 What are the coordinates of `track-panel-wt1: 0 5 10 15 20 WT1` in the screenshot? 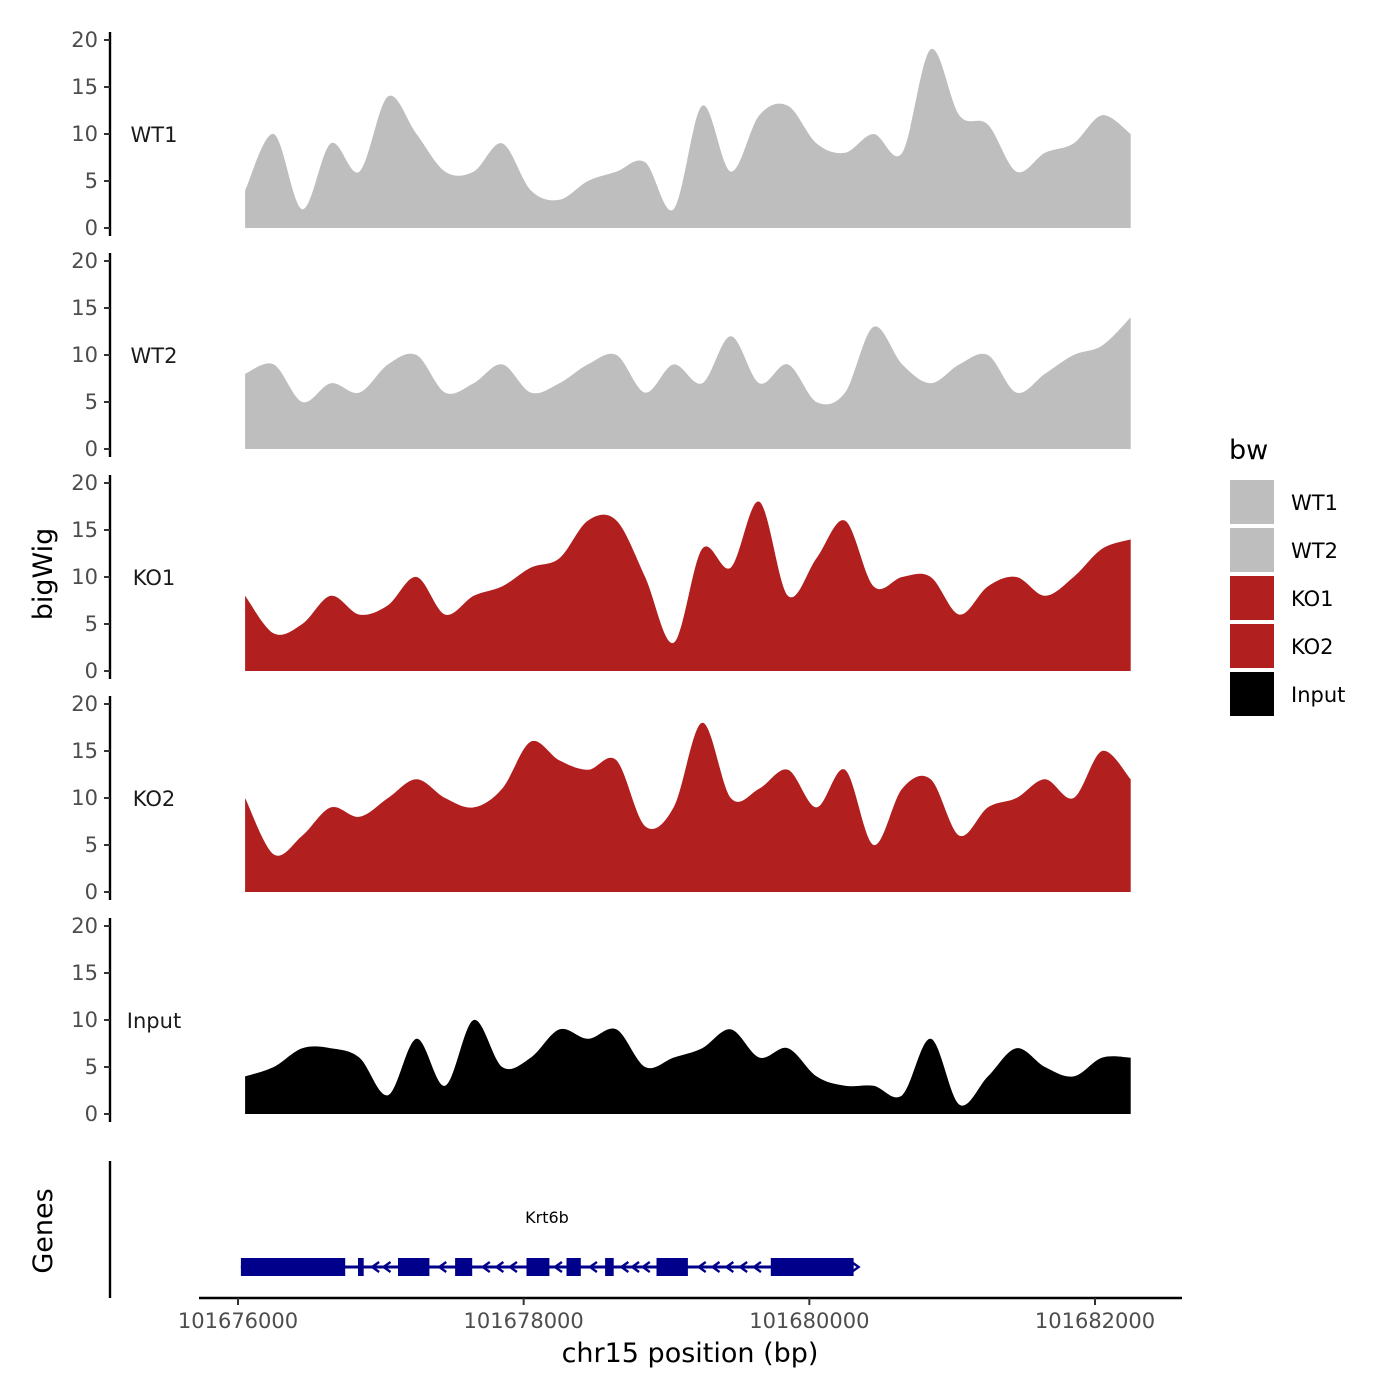 It's located at (601, 134).